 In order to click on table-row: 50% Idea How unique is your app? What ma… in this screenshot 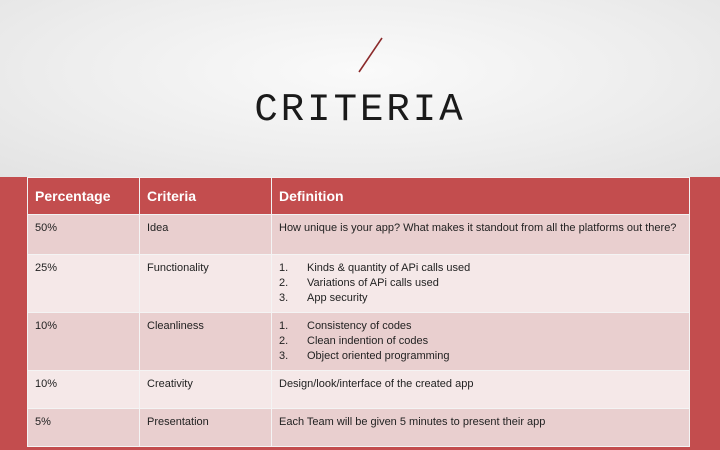, I will do `click(358, 234)`.